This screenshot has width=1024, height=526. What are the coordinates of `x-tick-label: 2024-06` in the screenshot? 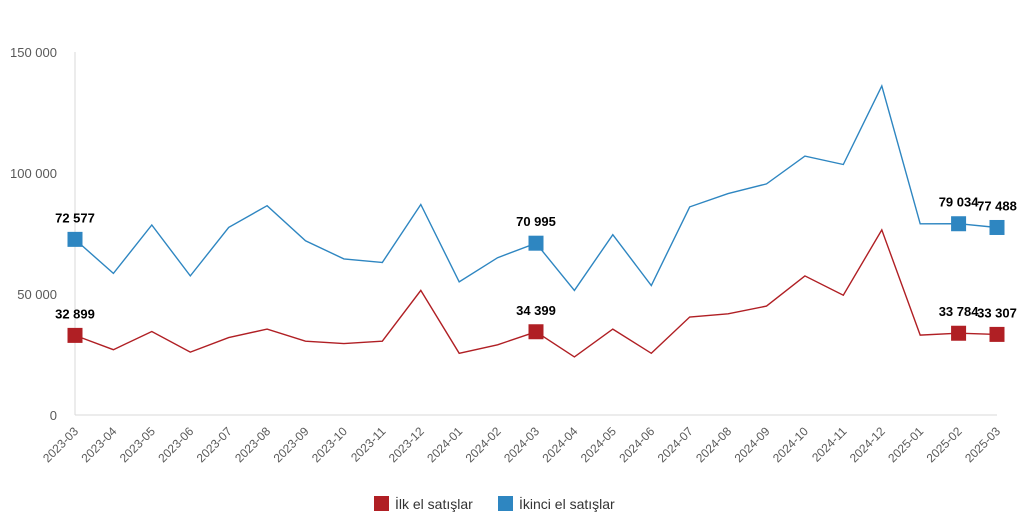 It's located at (636, 444).